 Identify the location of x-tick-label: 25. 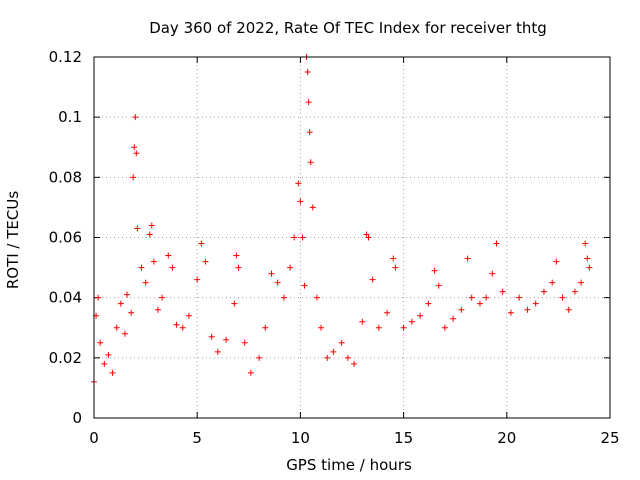
(609, 438).